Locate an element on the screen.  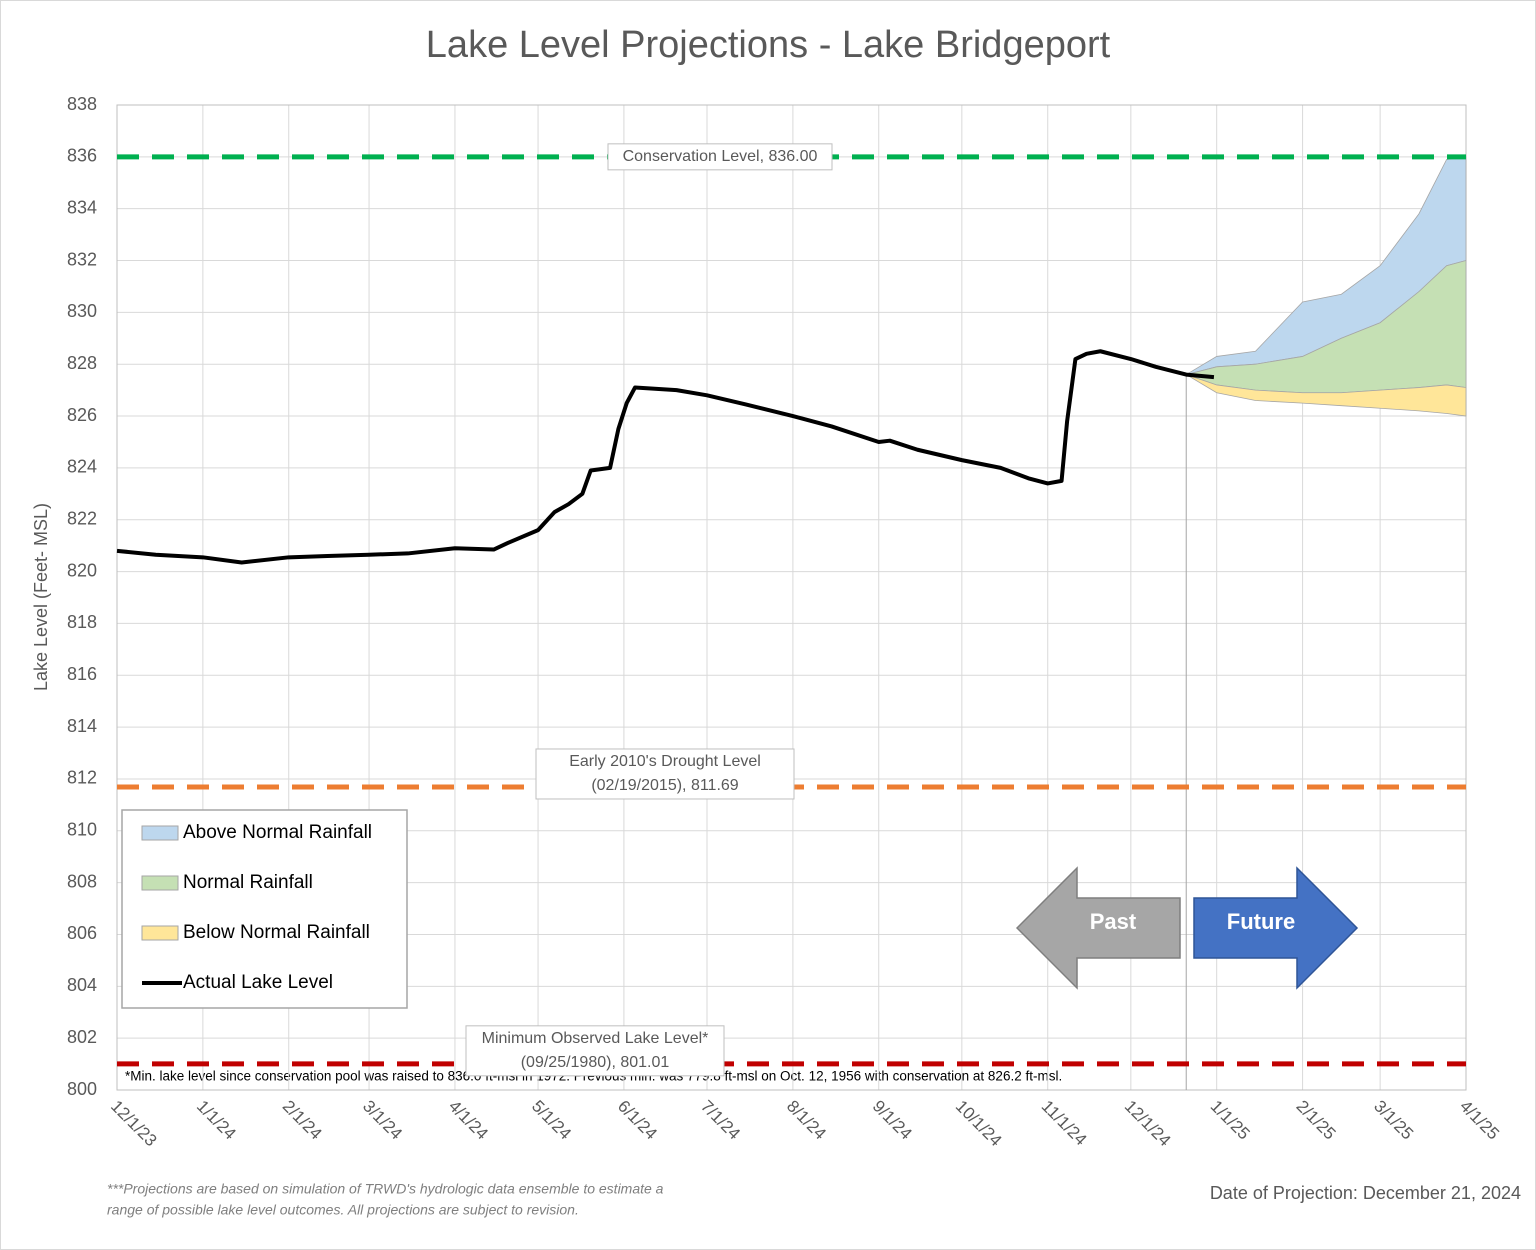
past-arrow is located at coordinates (1098, 928).